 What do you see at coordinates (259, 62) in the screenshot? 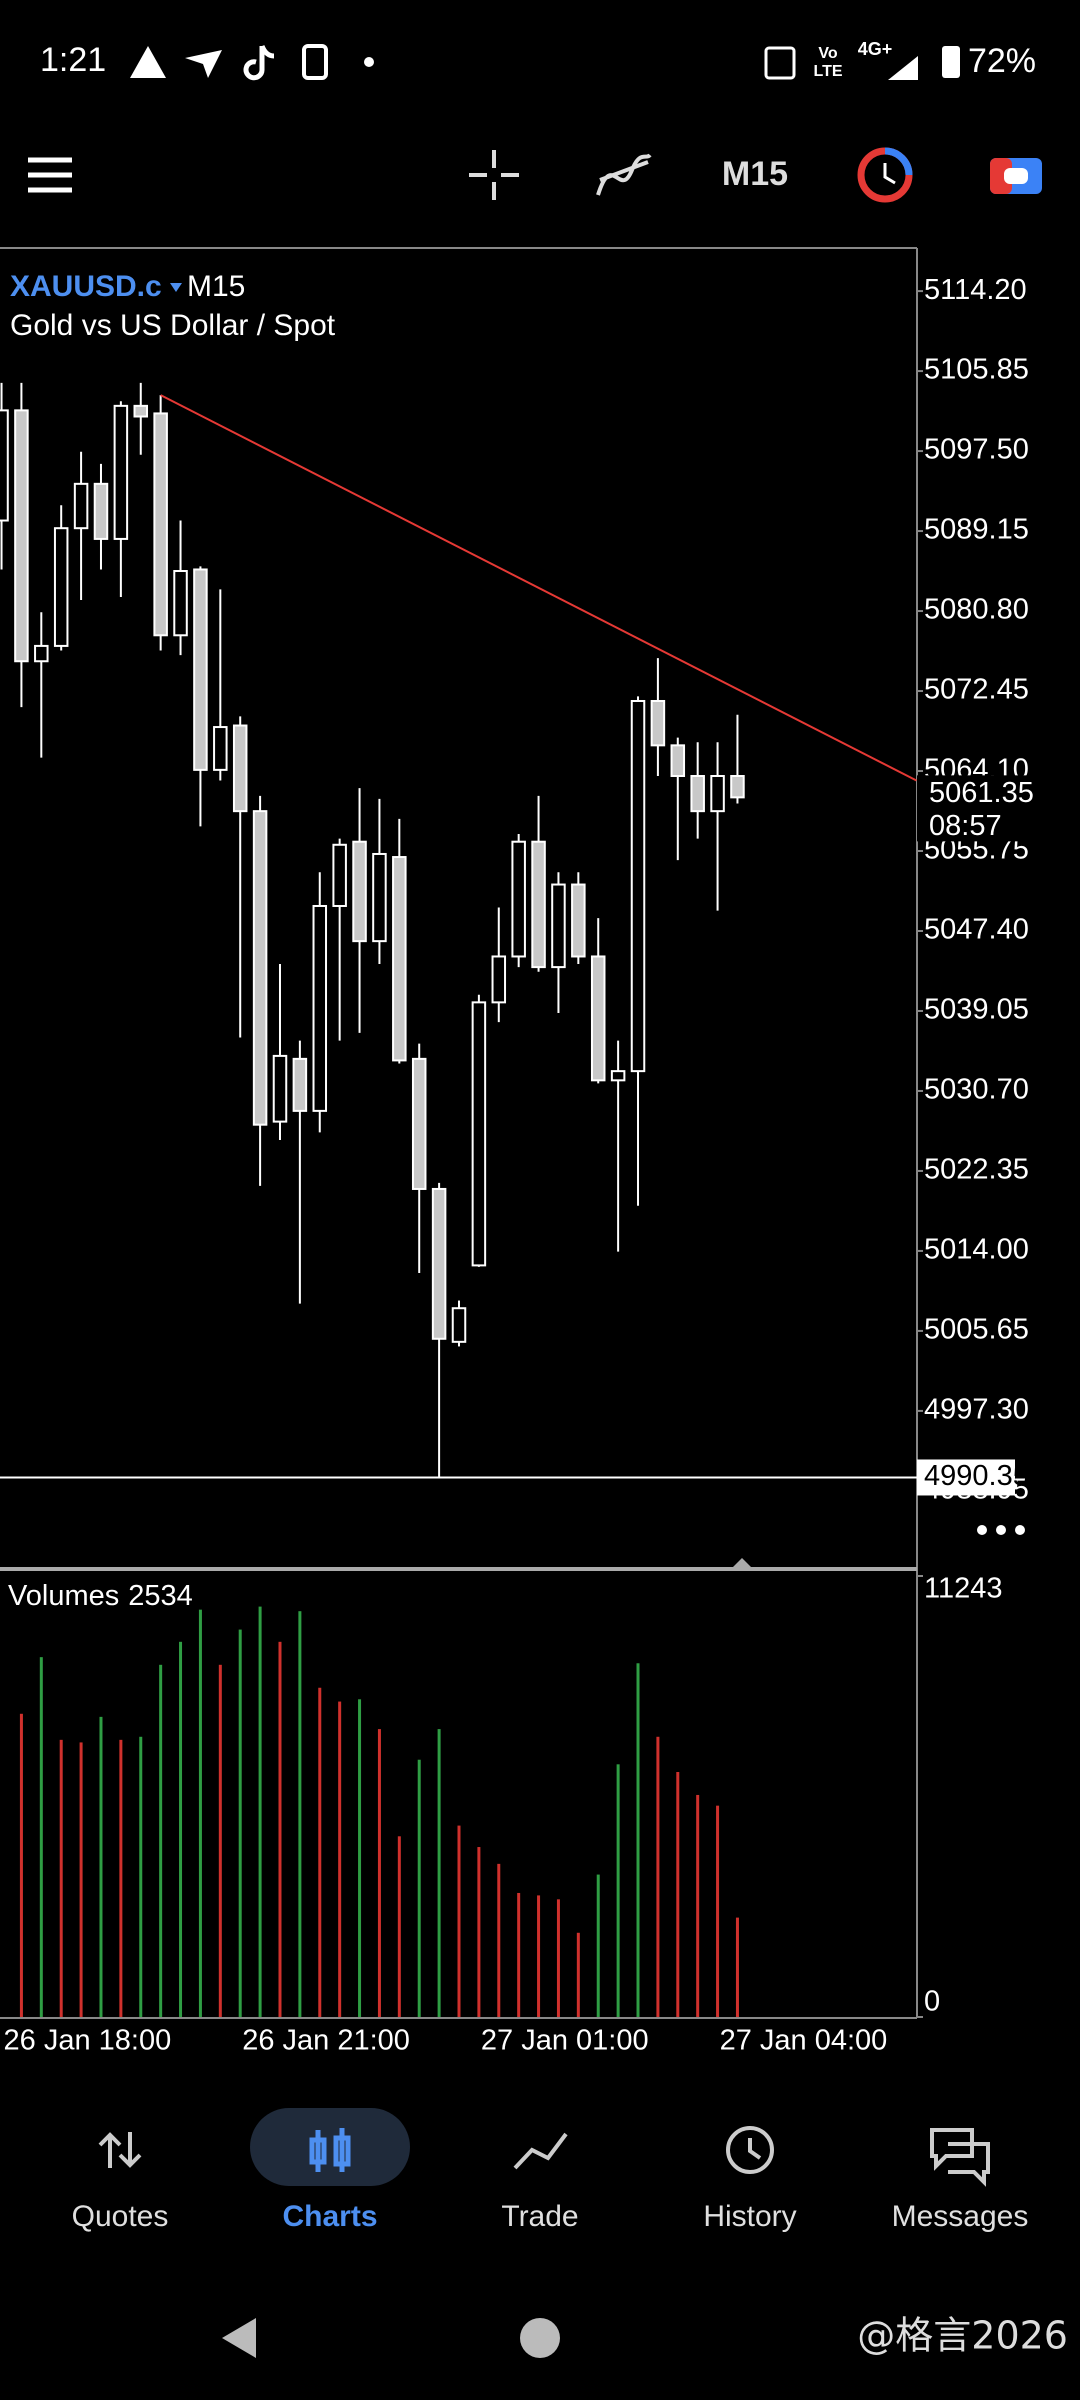
I see `tiktok-icon` at bounding box center [259, 62].